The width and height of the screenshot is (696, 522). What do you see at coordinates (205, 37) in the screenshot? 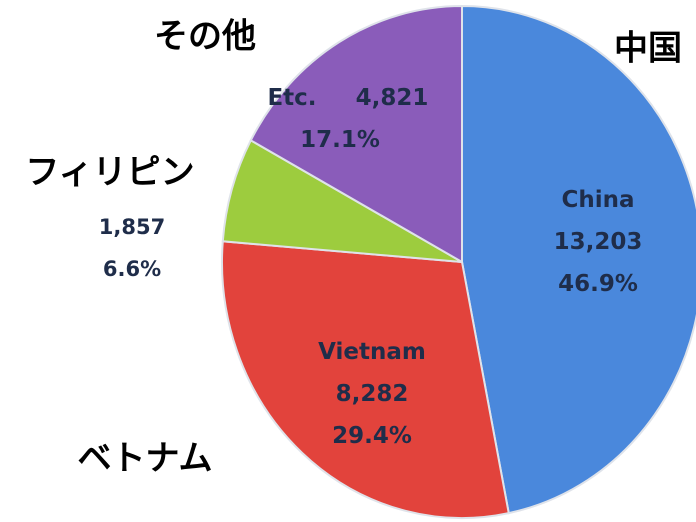
I see `jp-label: その他` at bounding box center [205, 37].